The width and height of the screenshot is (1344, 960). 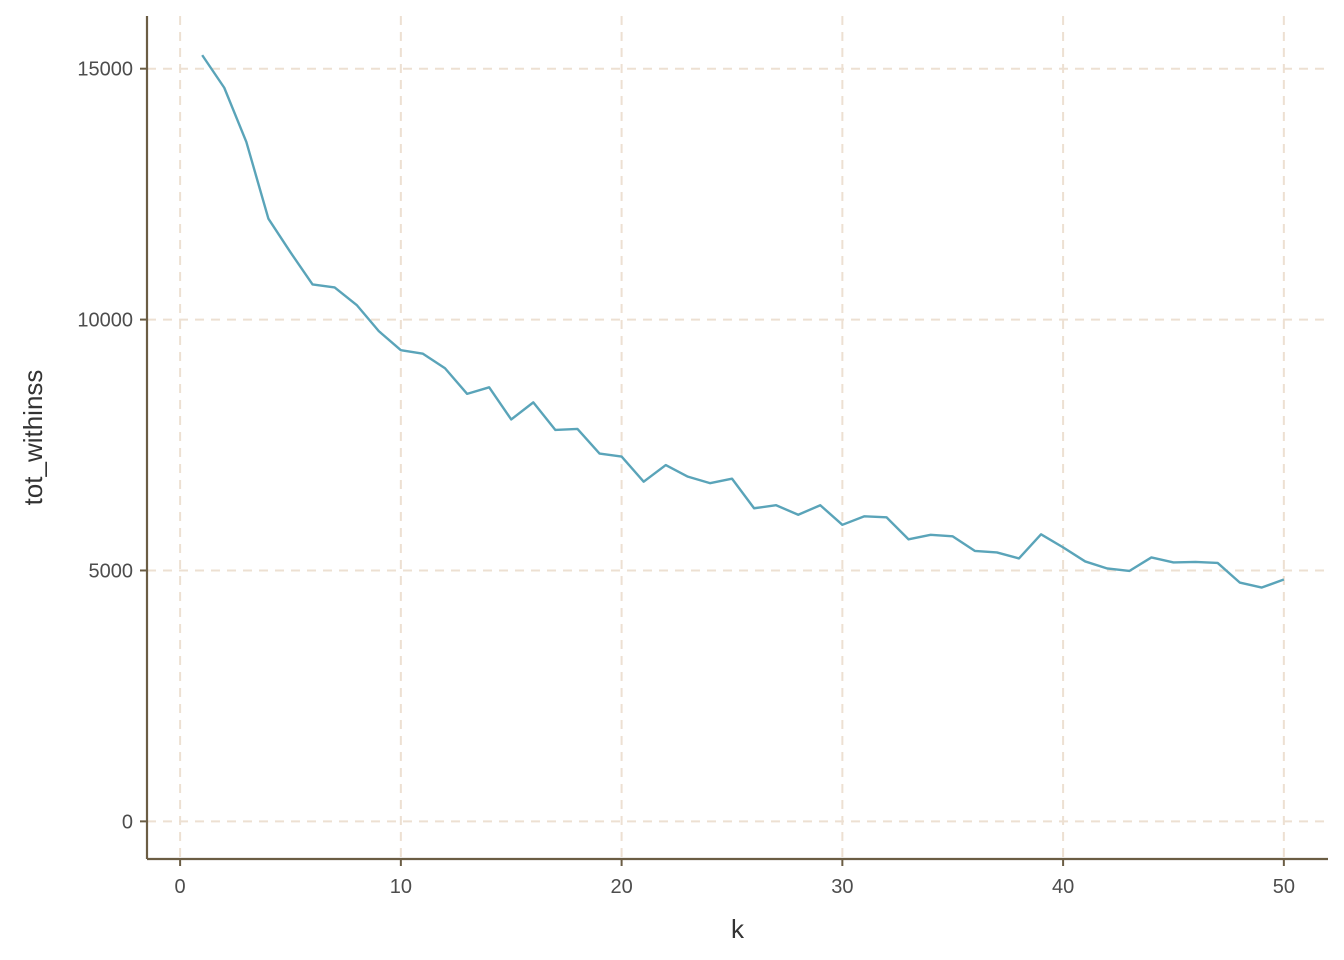 What do you see at coordinates (127, 822) in the screenshot?
I see `y-tick-label: 0` at bounding box center [127, 822].